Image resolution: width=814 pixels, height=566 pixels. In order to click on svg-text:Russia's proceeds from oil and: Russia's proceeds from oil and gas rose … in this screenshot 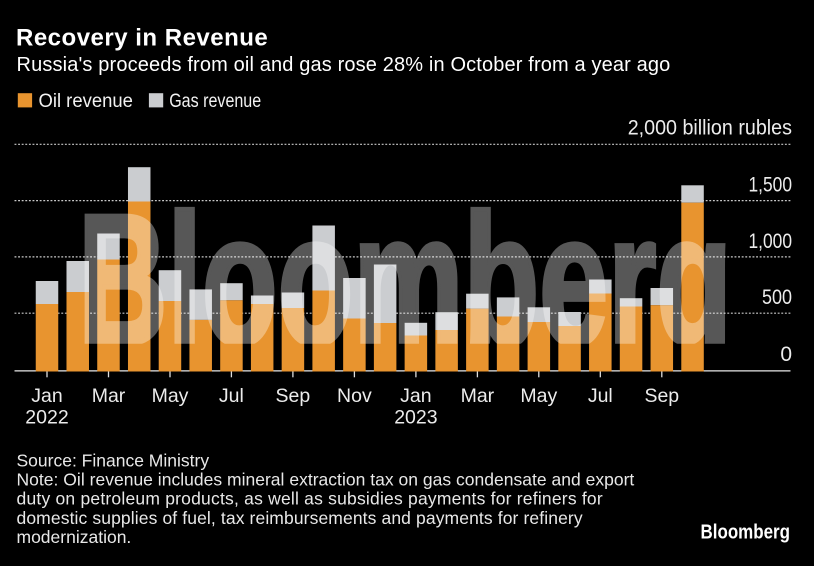, I will do `click(344, 65)`.